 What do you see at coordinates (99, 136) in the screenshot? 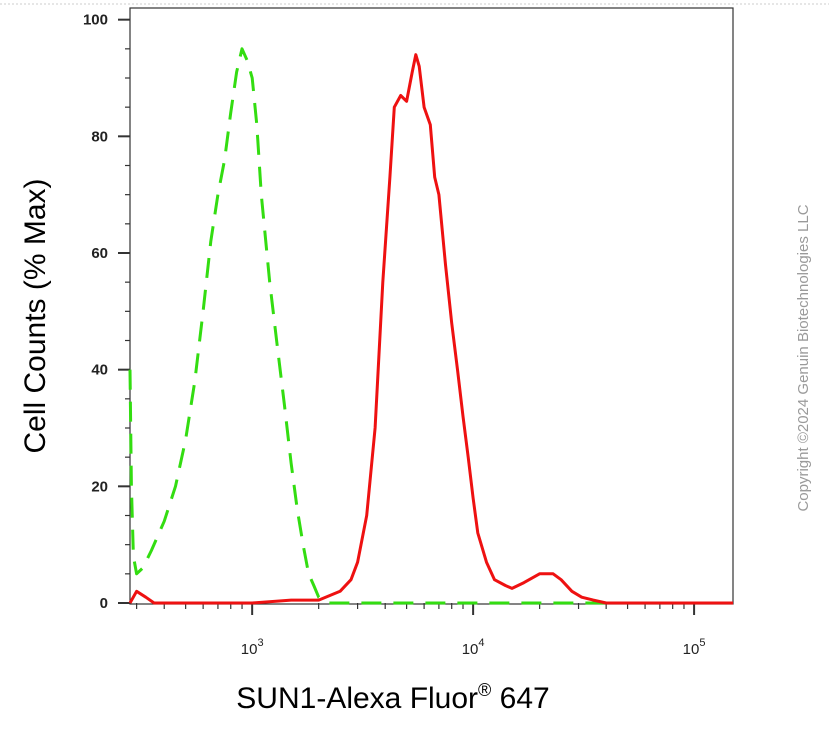
I see `y-tick-label: 80` at bounding box center [99, 136].